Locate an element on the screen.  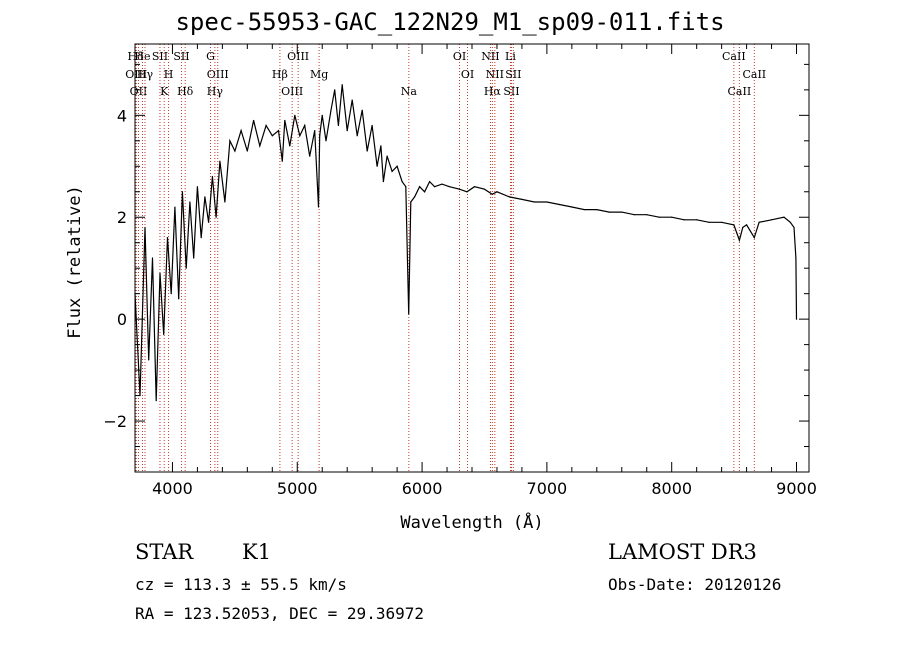
spectral-line-label: He is located at coordinates (142, 56).